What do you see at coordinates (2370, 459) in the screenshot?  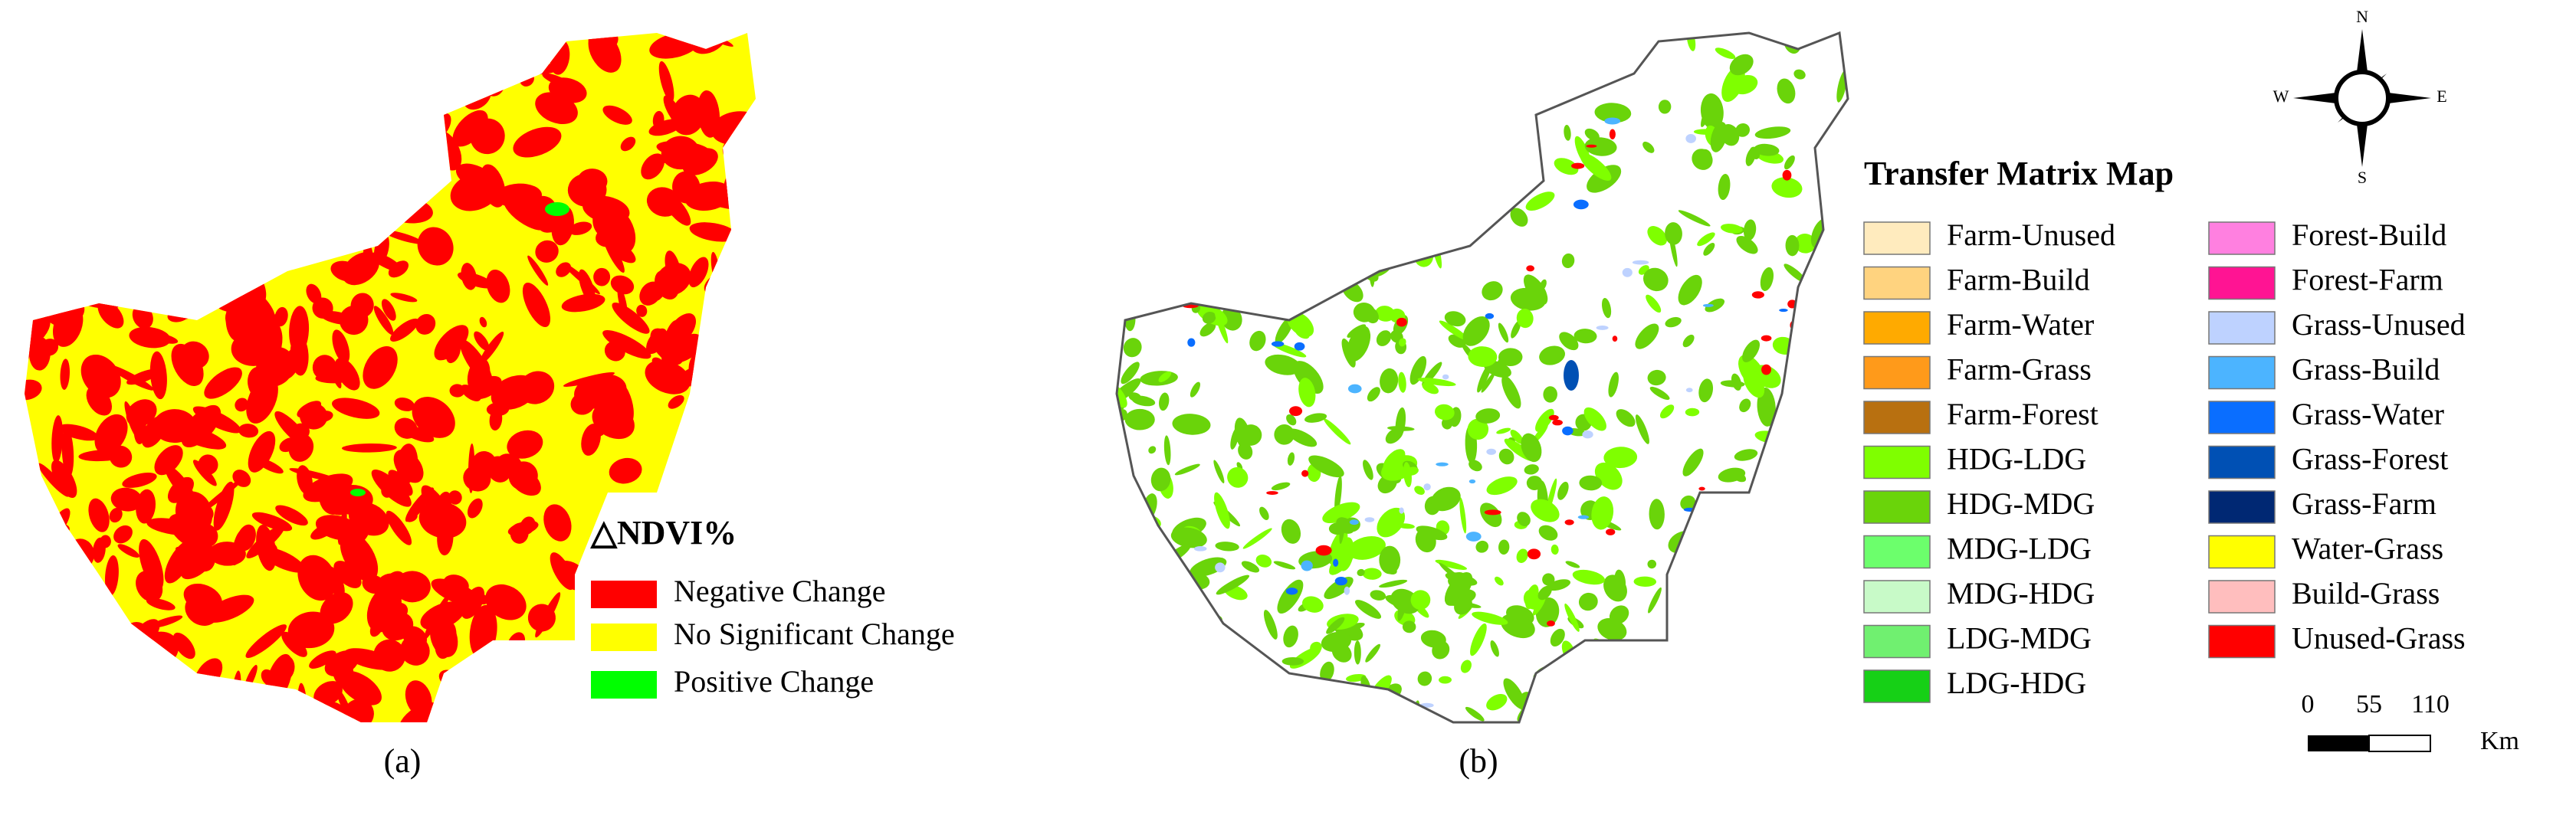 I see `legend-label: Grass-Forest` at bounding box center [2370, 459].